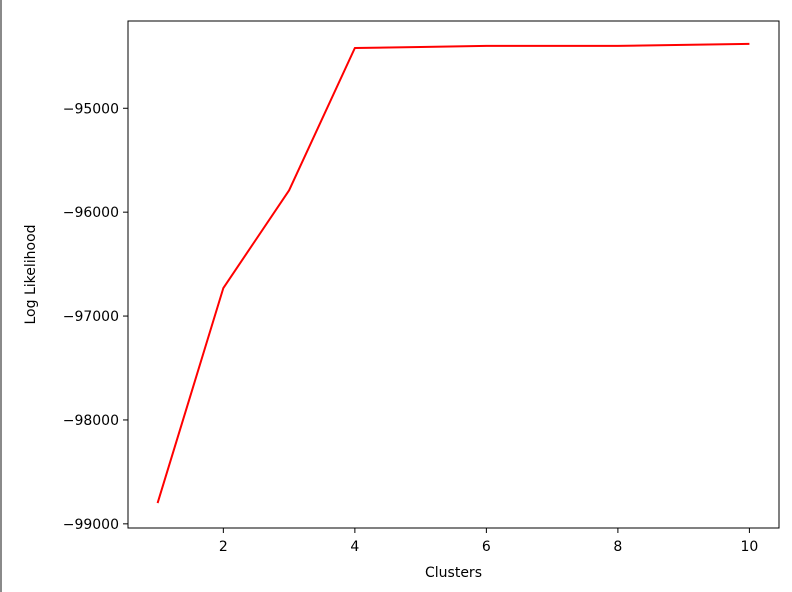 The height and width of the screenshot is (592, 792). What do you see at coordinates (91, 421) in the screenshot?
I see `y-tick-label: −98000` at bounding box center [91, 421].